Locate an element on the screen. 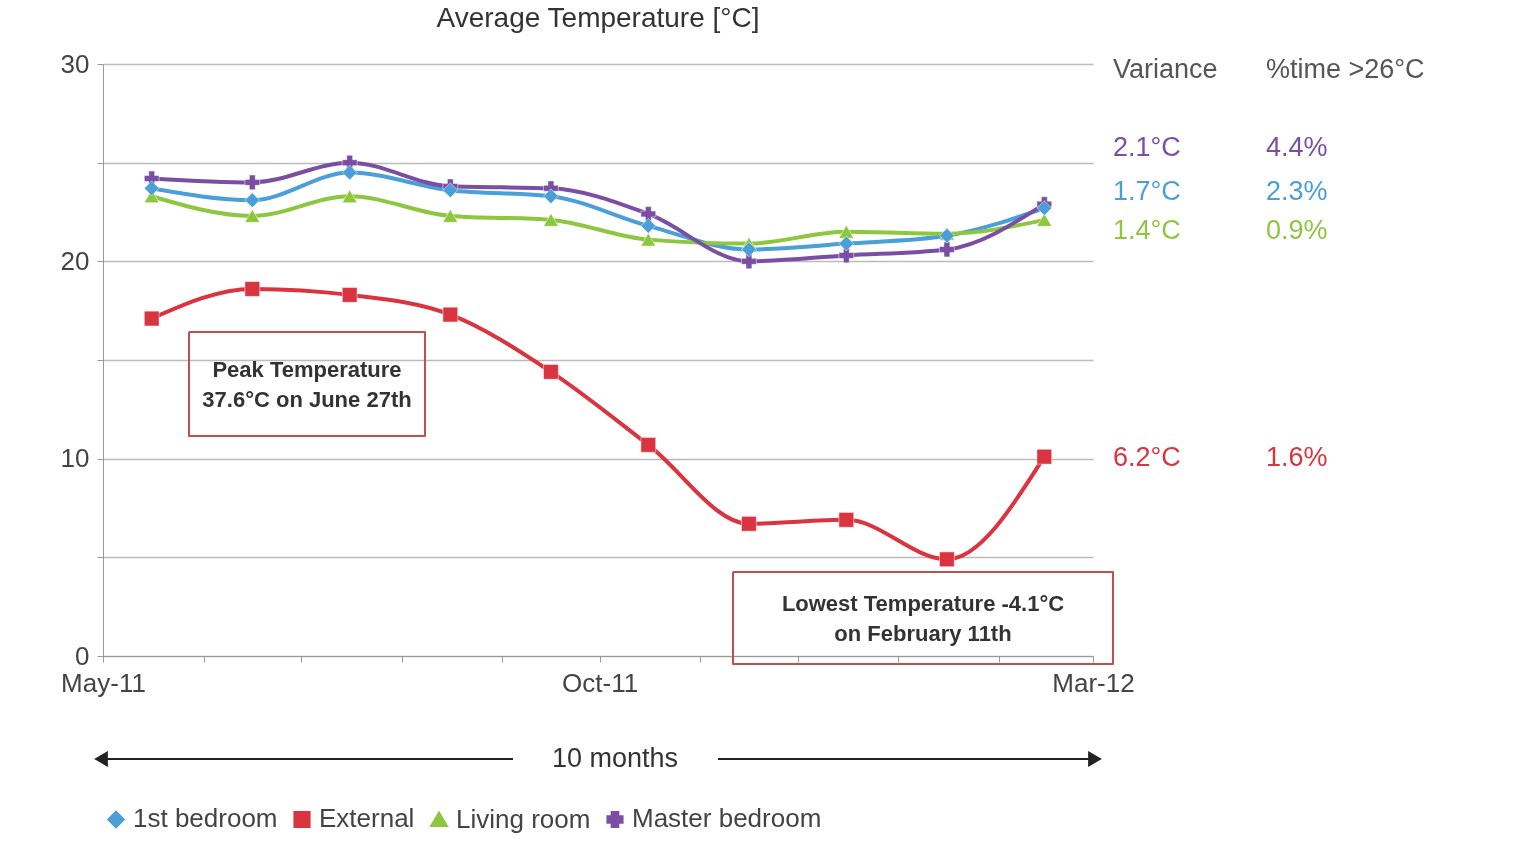  legend-label: 1st bedroom is located at coordinates (205, 818).